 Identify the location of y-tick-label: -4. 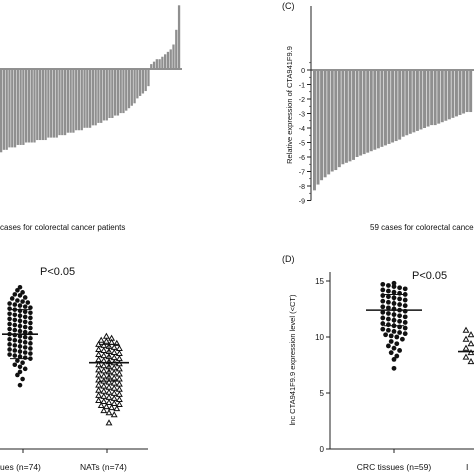
(302, 129).